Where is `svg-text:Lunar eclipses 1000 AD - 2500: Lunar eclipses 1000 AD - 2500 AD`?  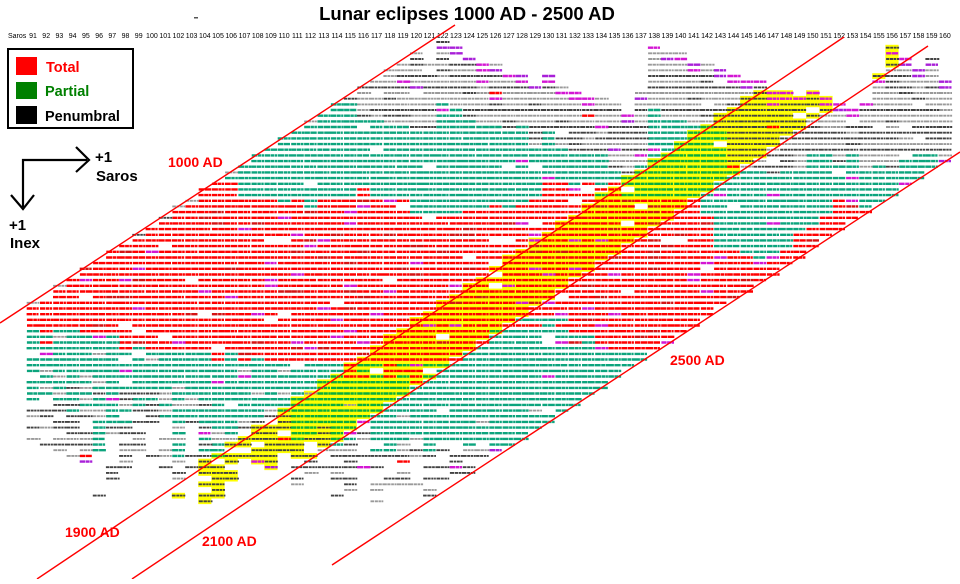
svg-text:Lunar eclipses 1000 AD - 2500: Lunar eclipses 1000 AD - 2500 AD is located at coordinates (467, 13).